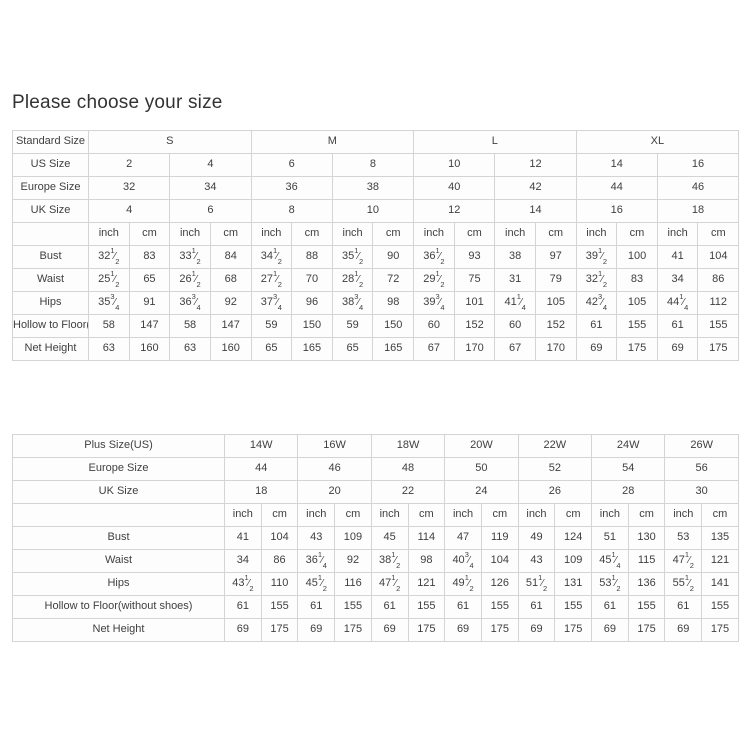 The image size is (750, 750). Describe the element at coordinates (474, 257) in the screenshot. I see `bust-value: 93` at that location.